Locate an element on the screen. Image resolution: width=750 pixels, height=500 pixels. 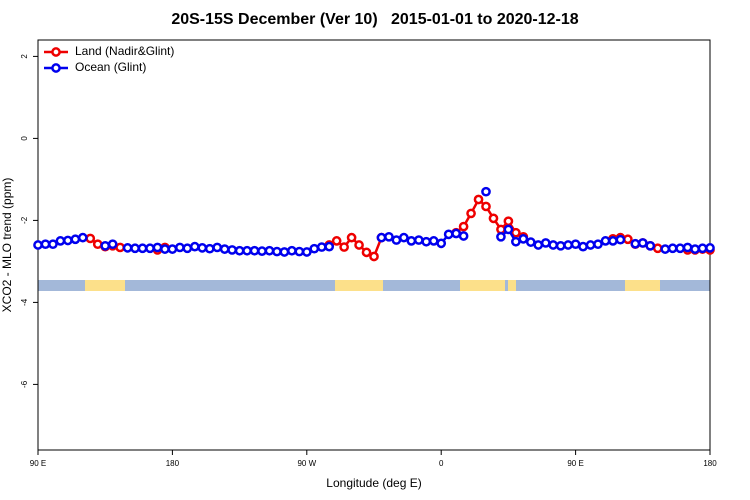
y-tick-label: 0 is located at coordinates (24, 138).